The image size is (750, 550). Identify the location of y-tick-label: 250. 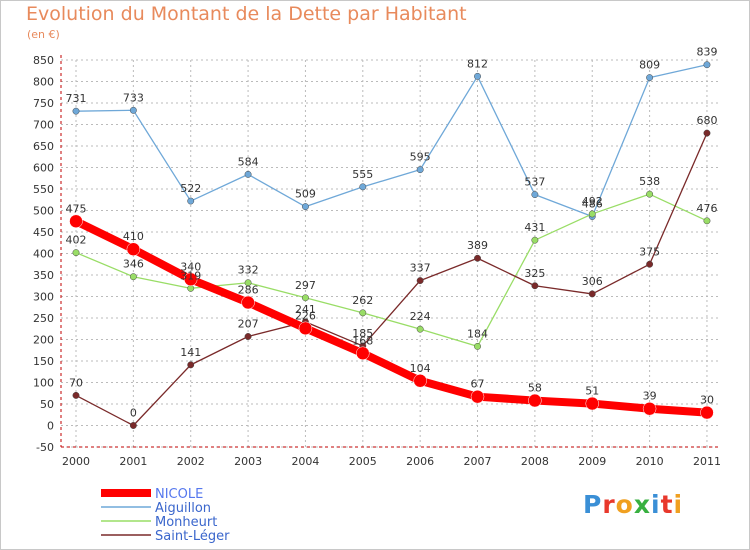
(43, 318).